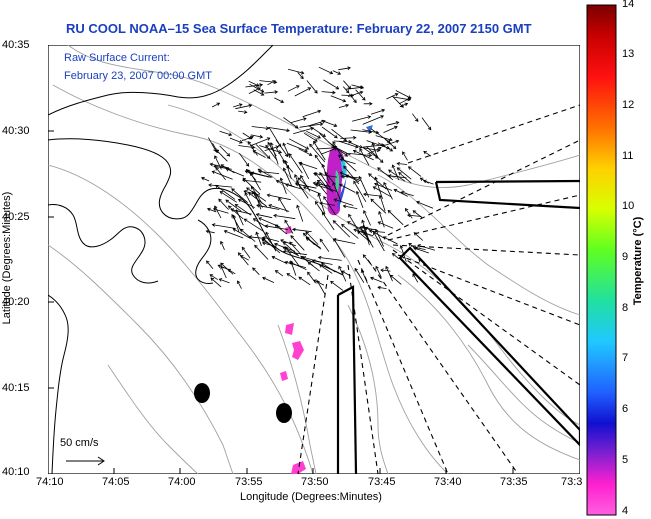  What do you see at coordinates (117, 58) in the screenshot?
I see `legend-current-label: Raw Surface Current:` at bounding box center [117, 58].